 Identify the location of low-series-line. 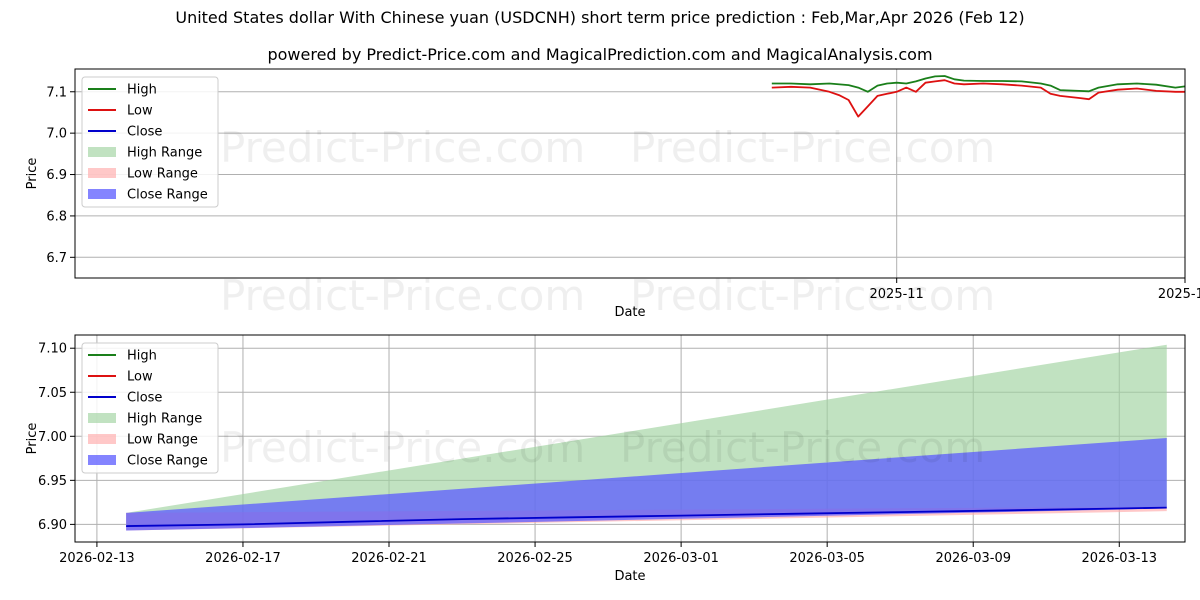
(978, 98).